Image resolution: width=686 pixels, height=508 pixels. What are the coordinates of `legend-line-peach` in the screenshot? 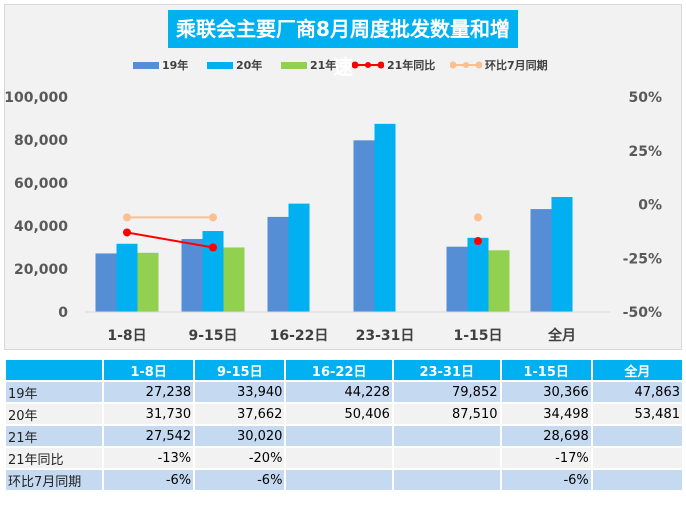 It's located at (466, 65).